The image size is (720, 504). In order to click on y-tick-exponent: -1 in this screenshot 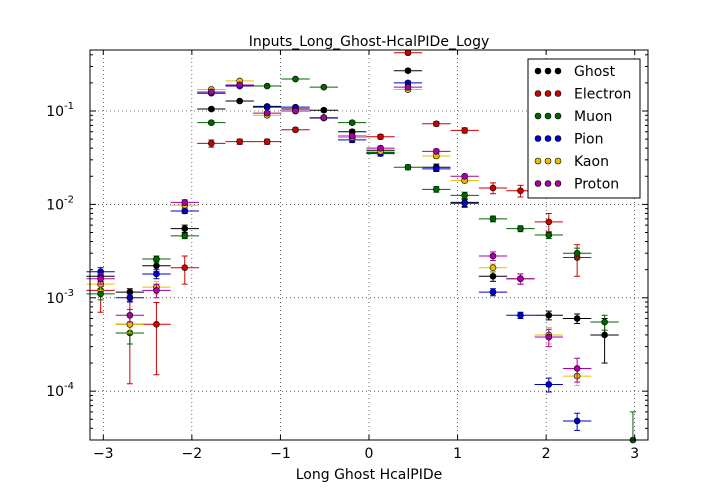, I will do `click(69, 106)`.